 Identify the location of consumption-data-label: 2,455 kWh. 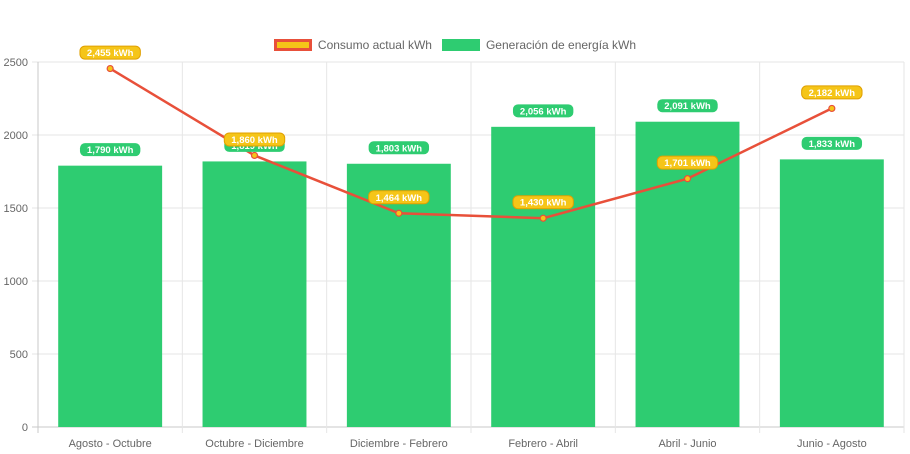
(110, 53).